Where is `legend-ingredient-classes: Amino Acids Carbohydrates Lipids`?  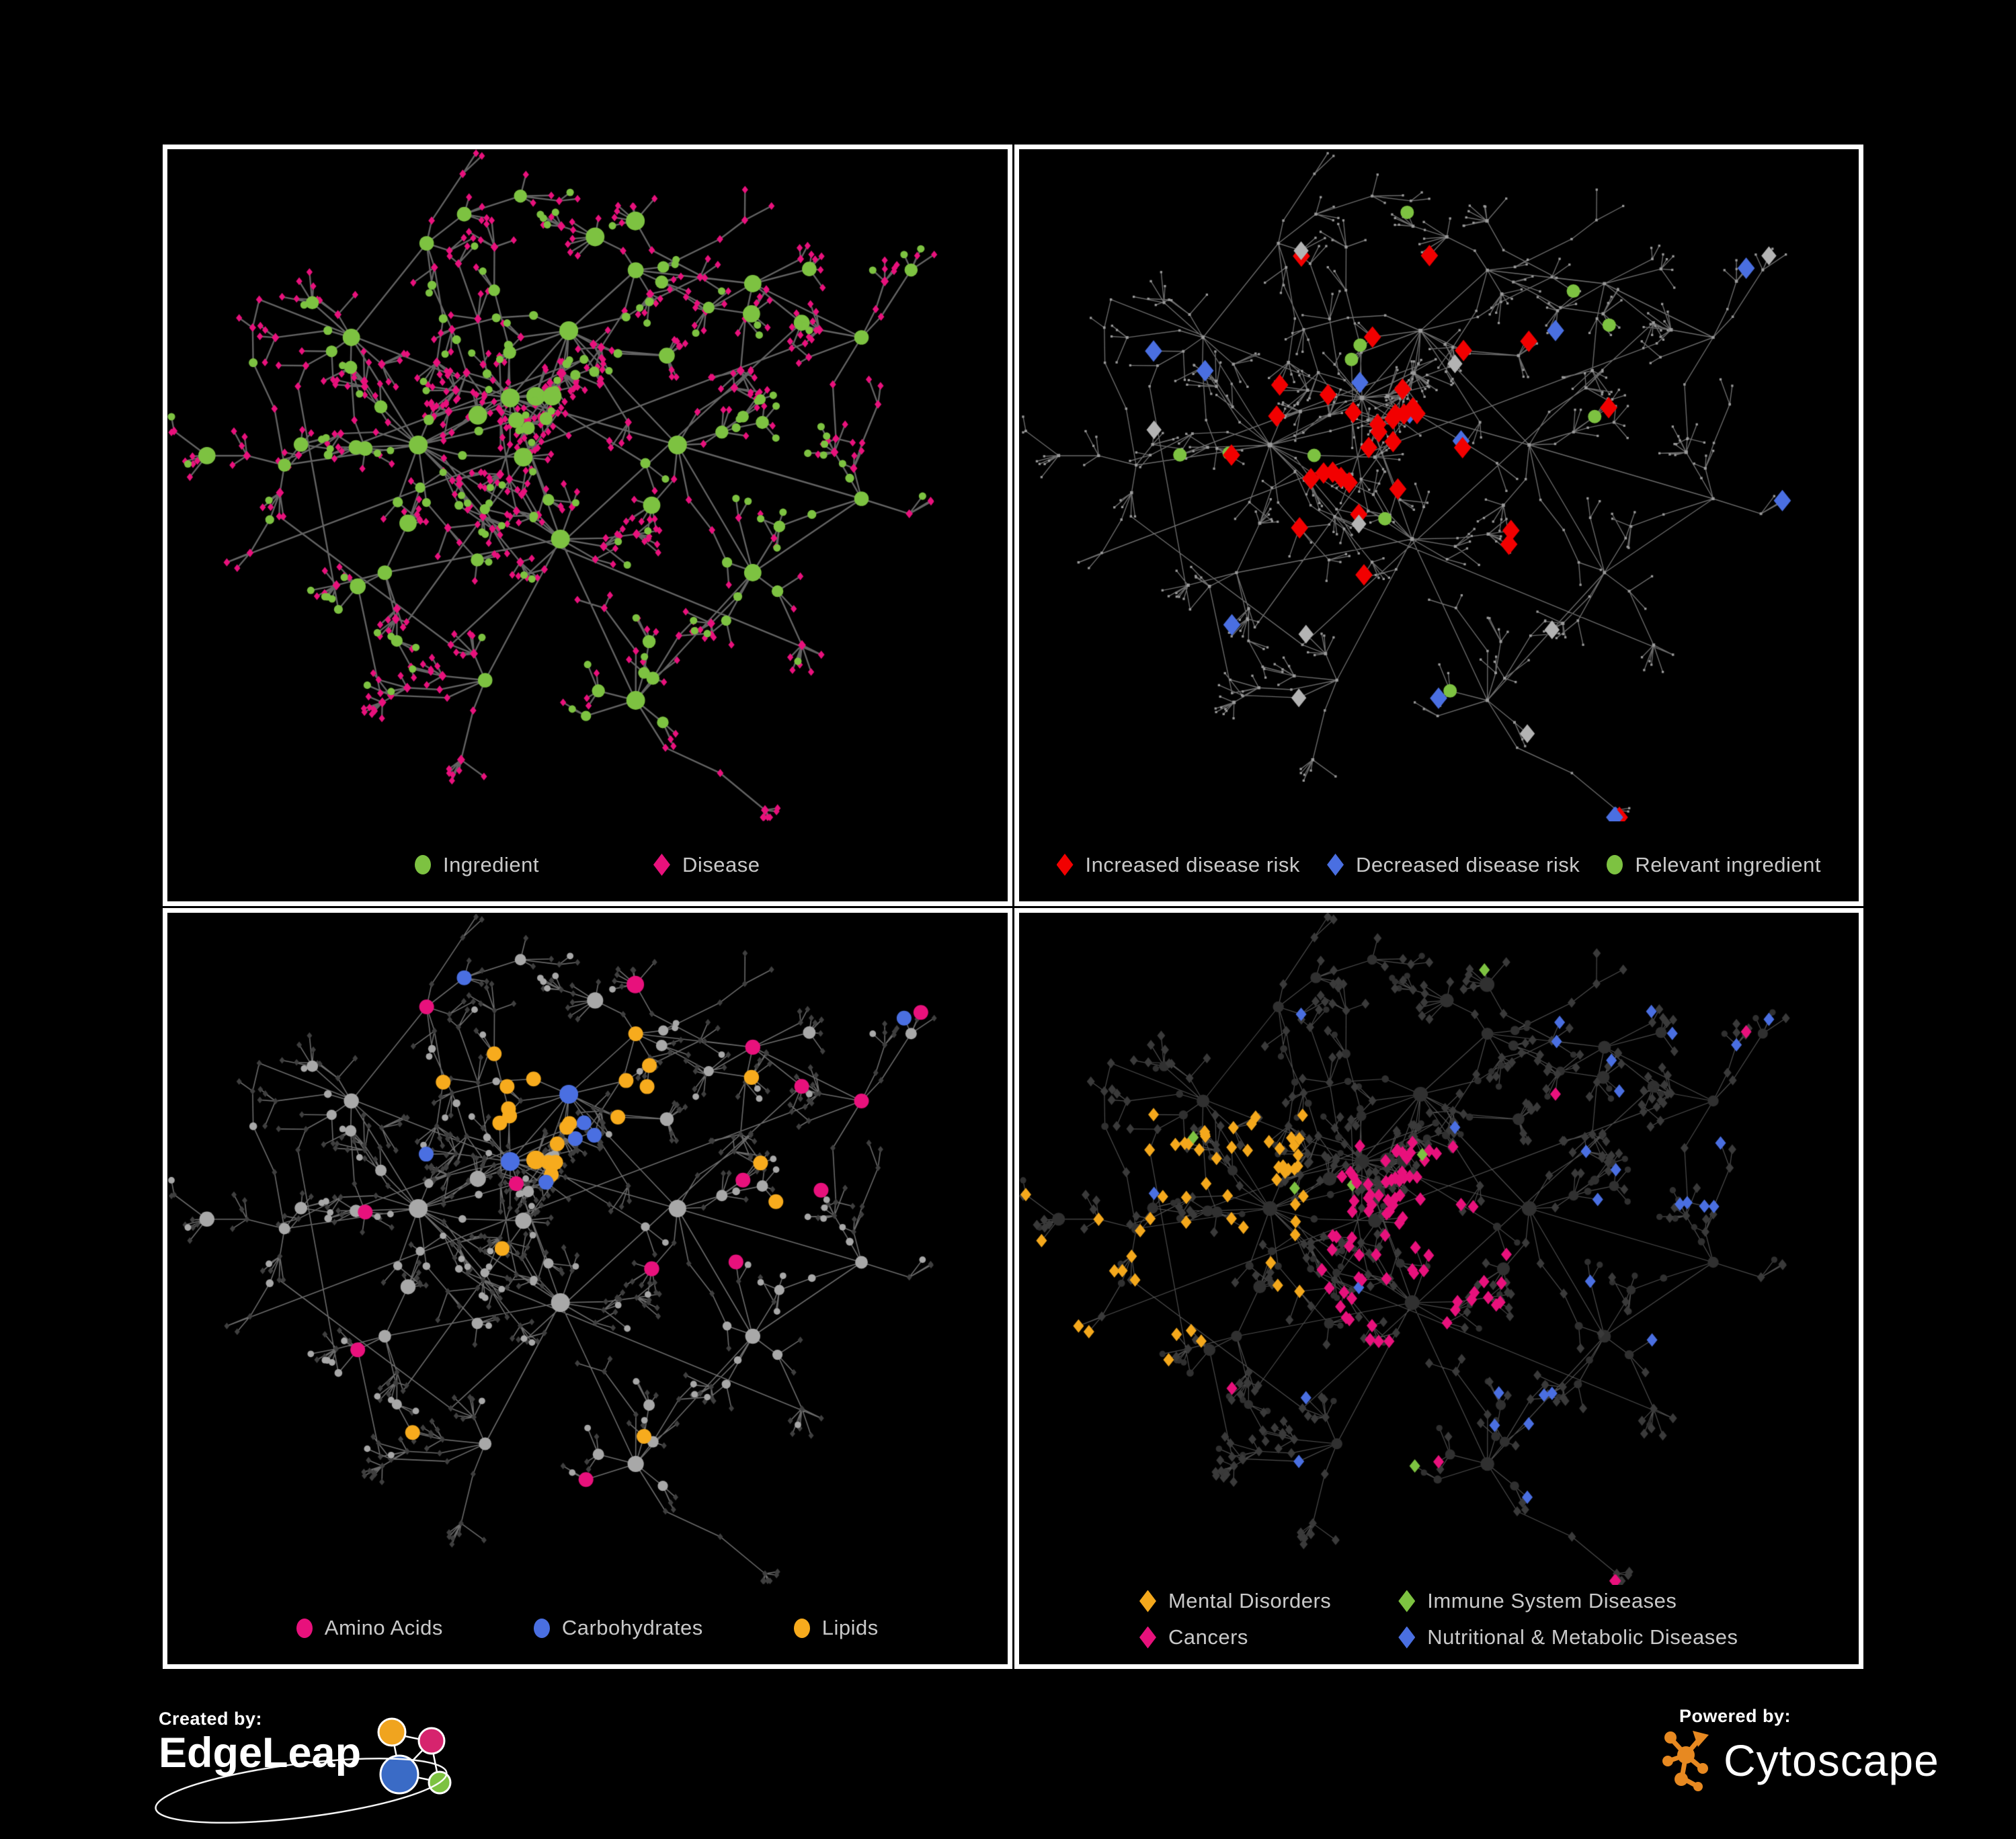 legend-ingredient-classes: Amino Acids Carbohydrates Lipids is located at coordinates (587, 1628).